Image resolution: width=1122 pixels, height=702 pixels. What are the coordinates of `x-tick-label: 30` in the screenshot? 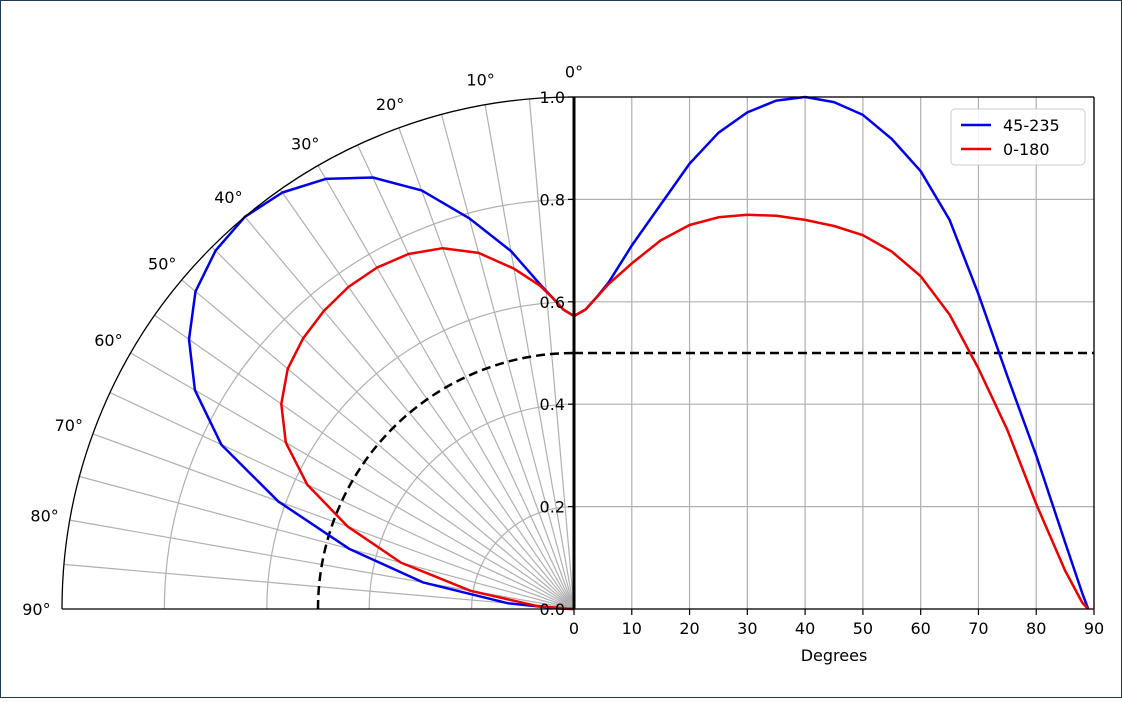 It's located at (747, 628).